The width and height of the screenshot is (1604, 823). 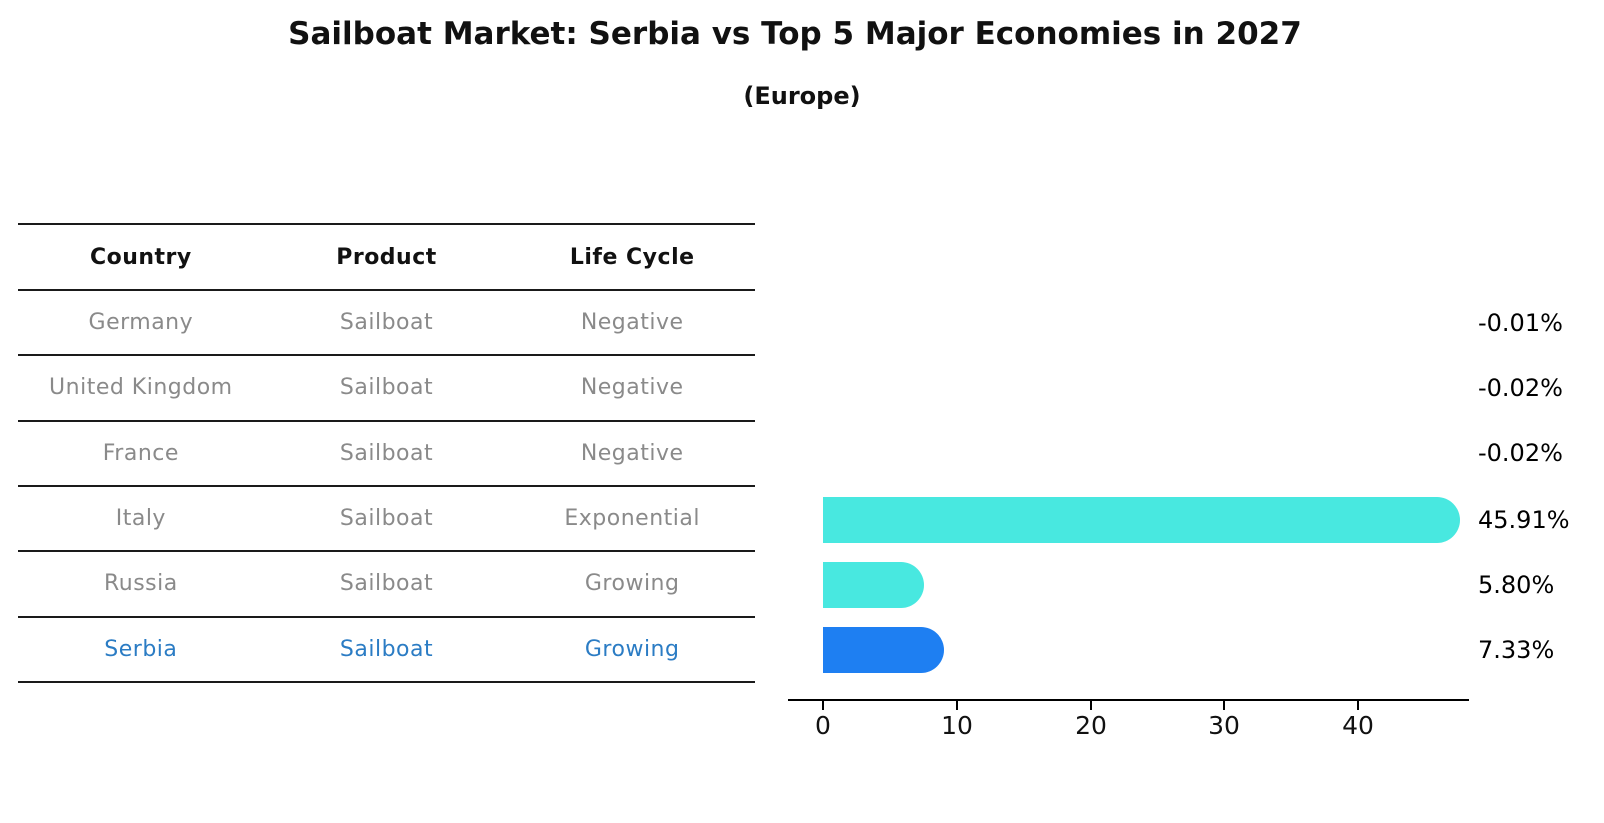 What do you see at coordinates (1516, 585) in the screenshot?
I see `value-label-russia: 5.80%` at bounding box center [1516, 585].